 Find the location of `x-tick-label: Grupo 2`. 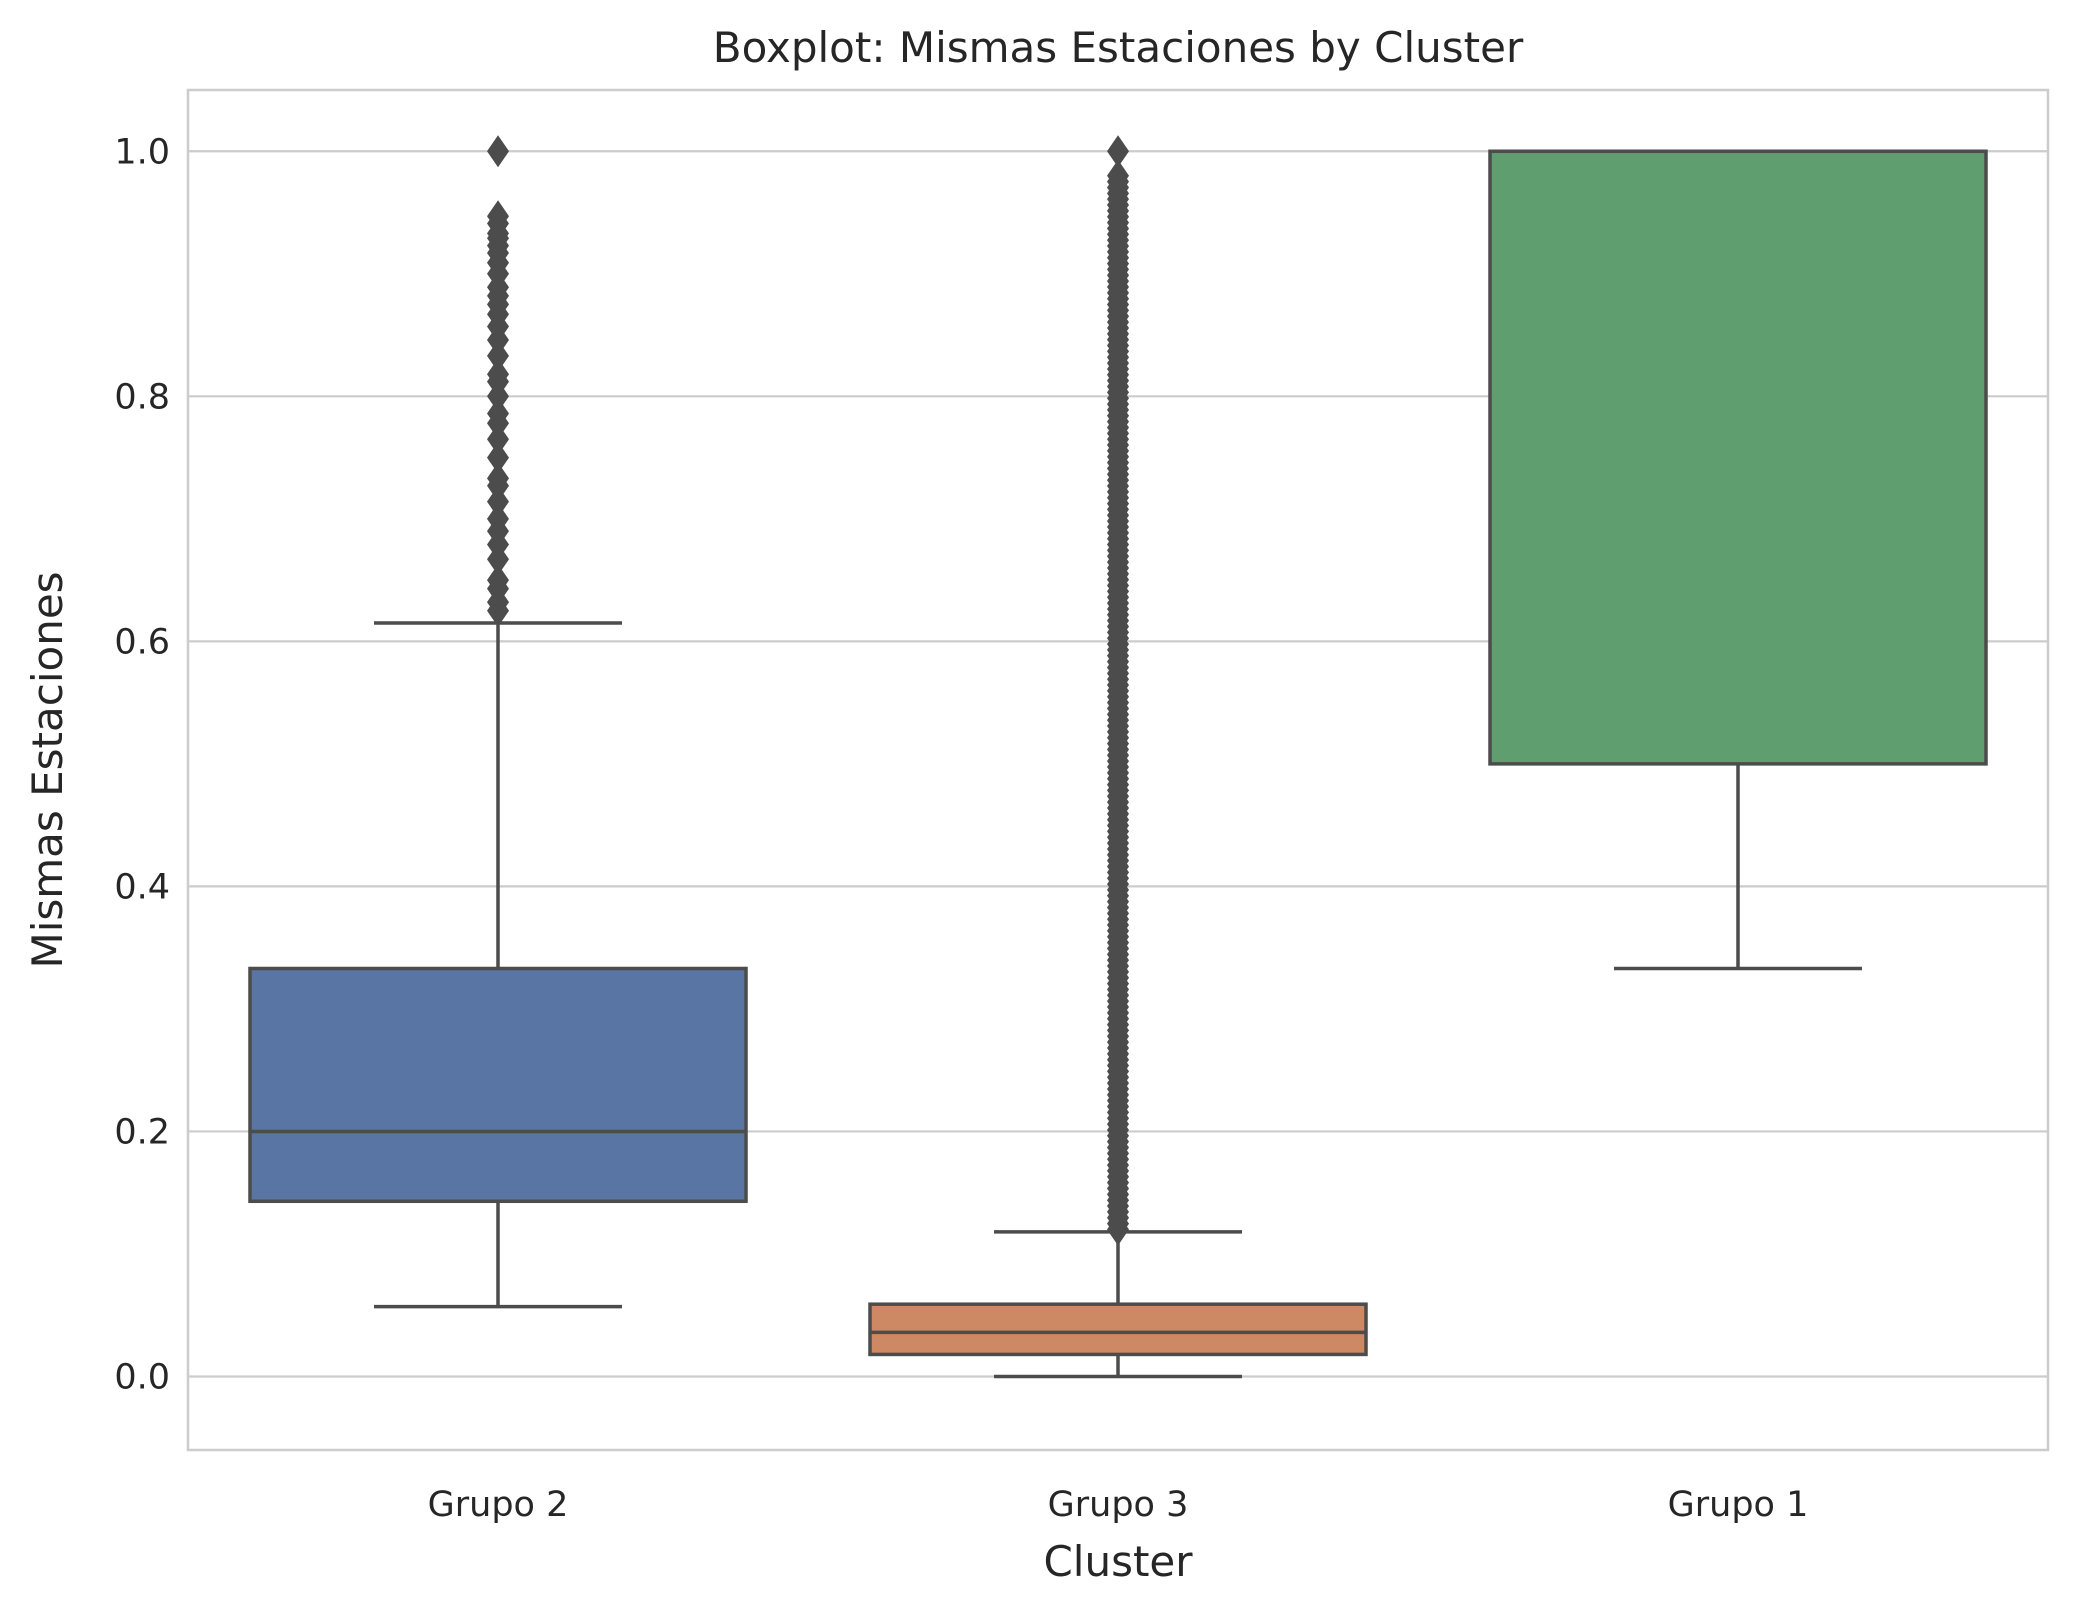

x-tick-label: Grupo 2 is located at coordinates (498, 1505).